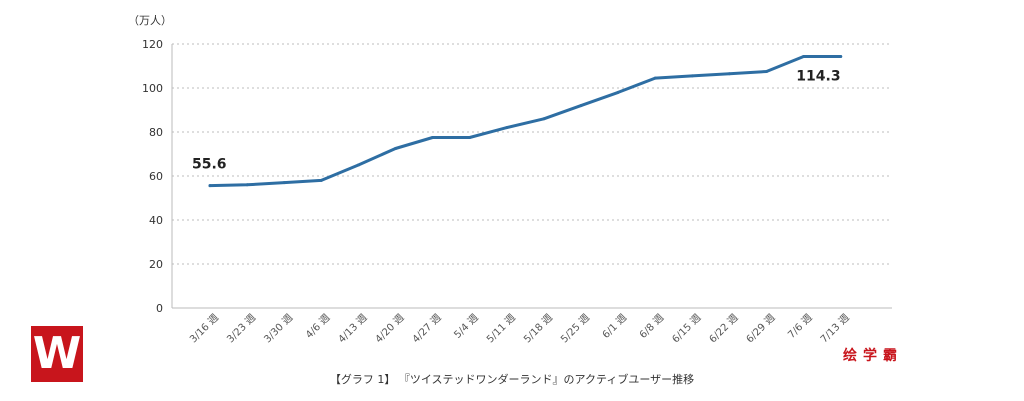 This screenshot has height=401, width=1024. What do you see at coordinates (353, 329) in the screenshot?
I see `x-tick-label: 4/13 週` at bounding box center [353, 329].